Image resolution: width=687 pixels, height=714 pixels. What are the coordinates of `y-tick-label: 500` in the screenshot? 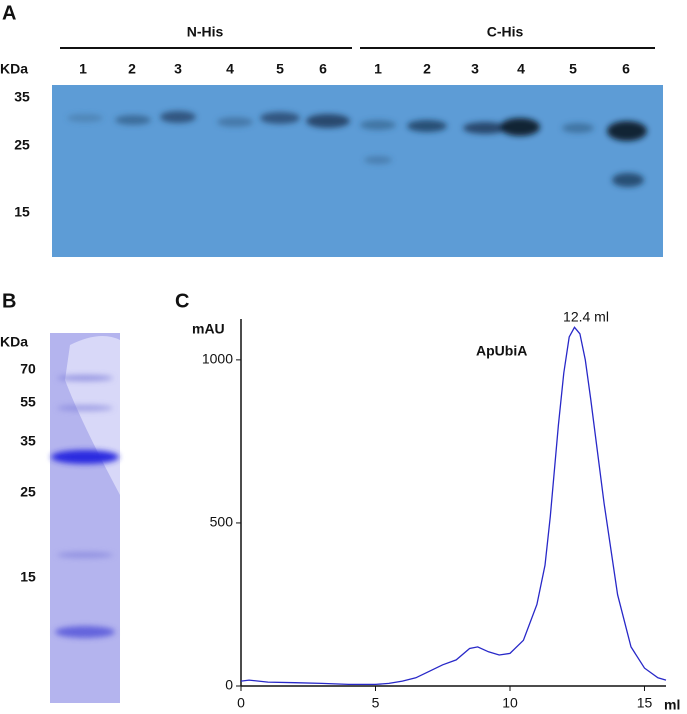 It's located at (222, 522).